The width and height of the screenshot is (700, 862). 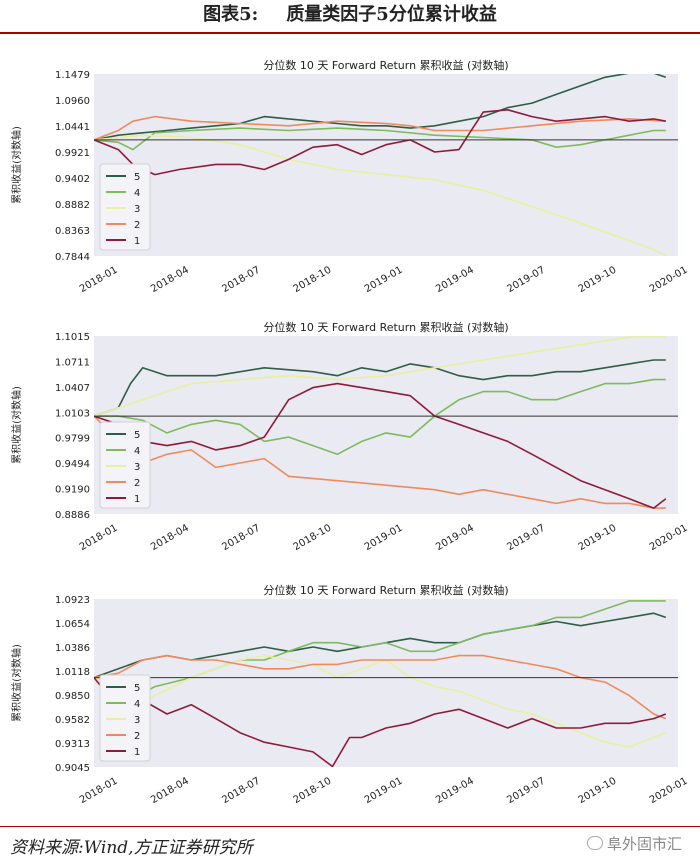 What do you see at coordinates (72, 153) in the screenshot?
I see `y-tick-label: 0.9921` at bounding box center [72, 153].